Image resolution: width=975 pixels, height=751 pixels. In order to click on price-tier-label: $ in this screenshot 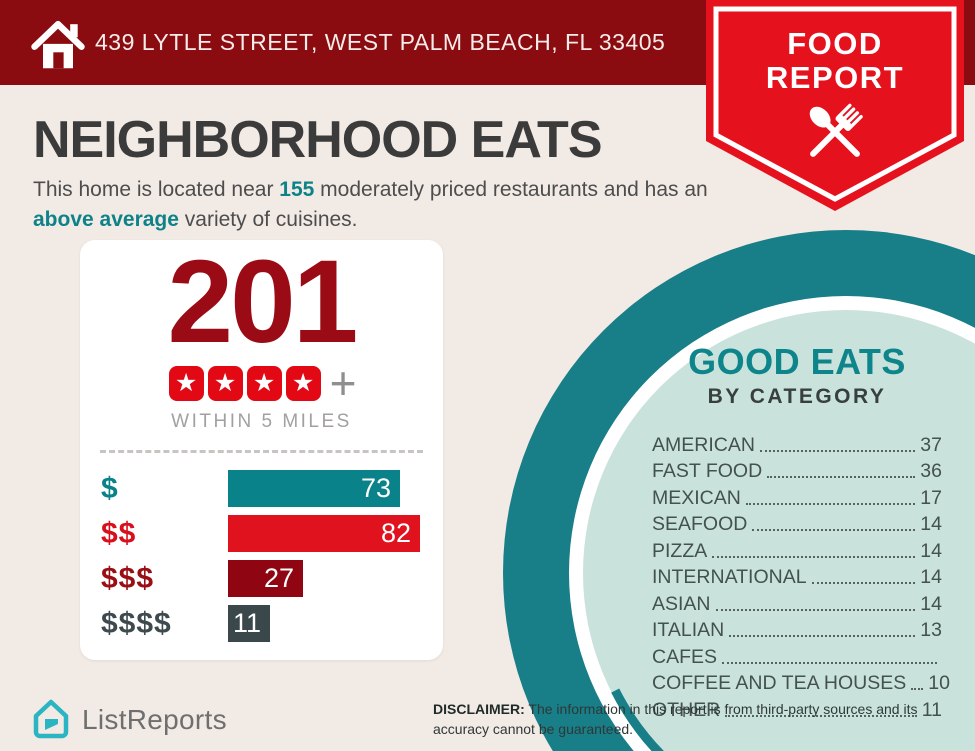, I will do `click(110, 488)`.